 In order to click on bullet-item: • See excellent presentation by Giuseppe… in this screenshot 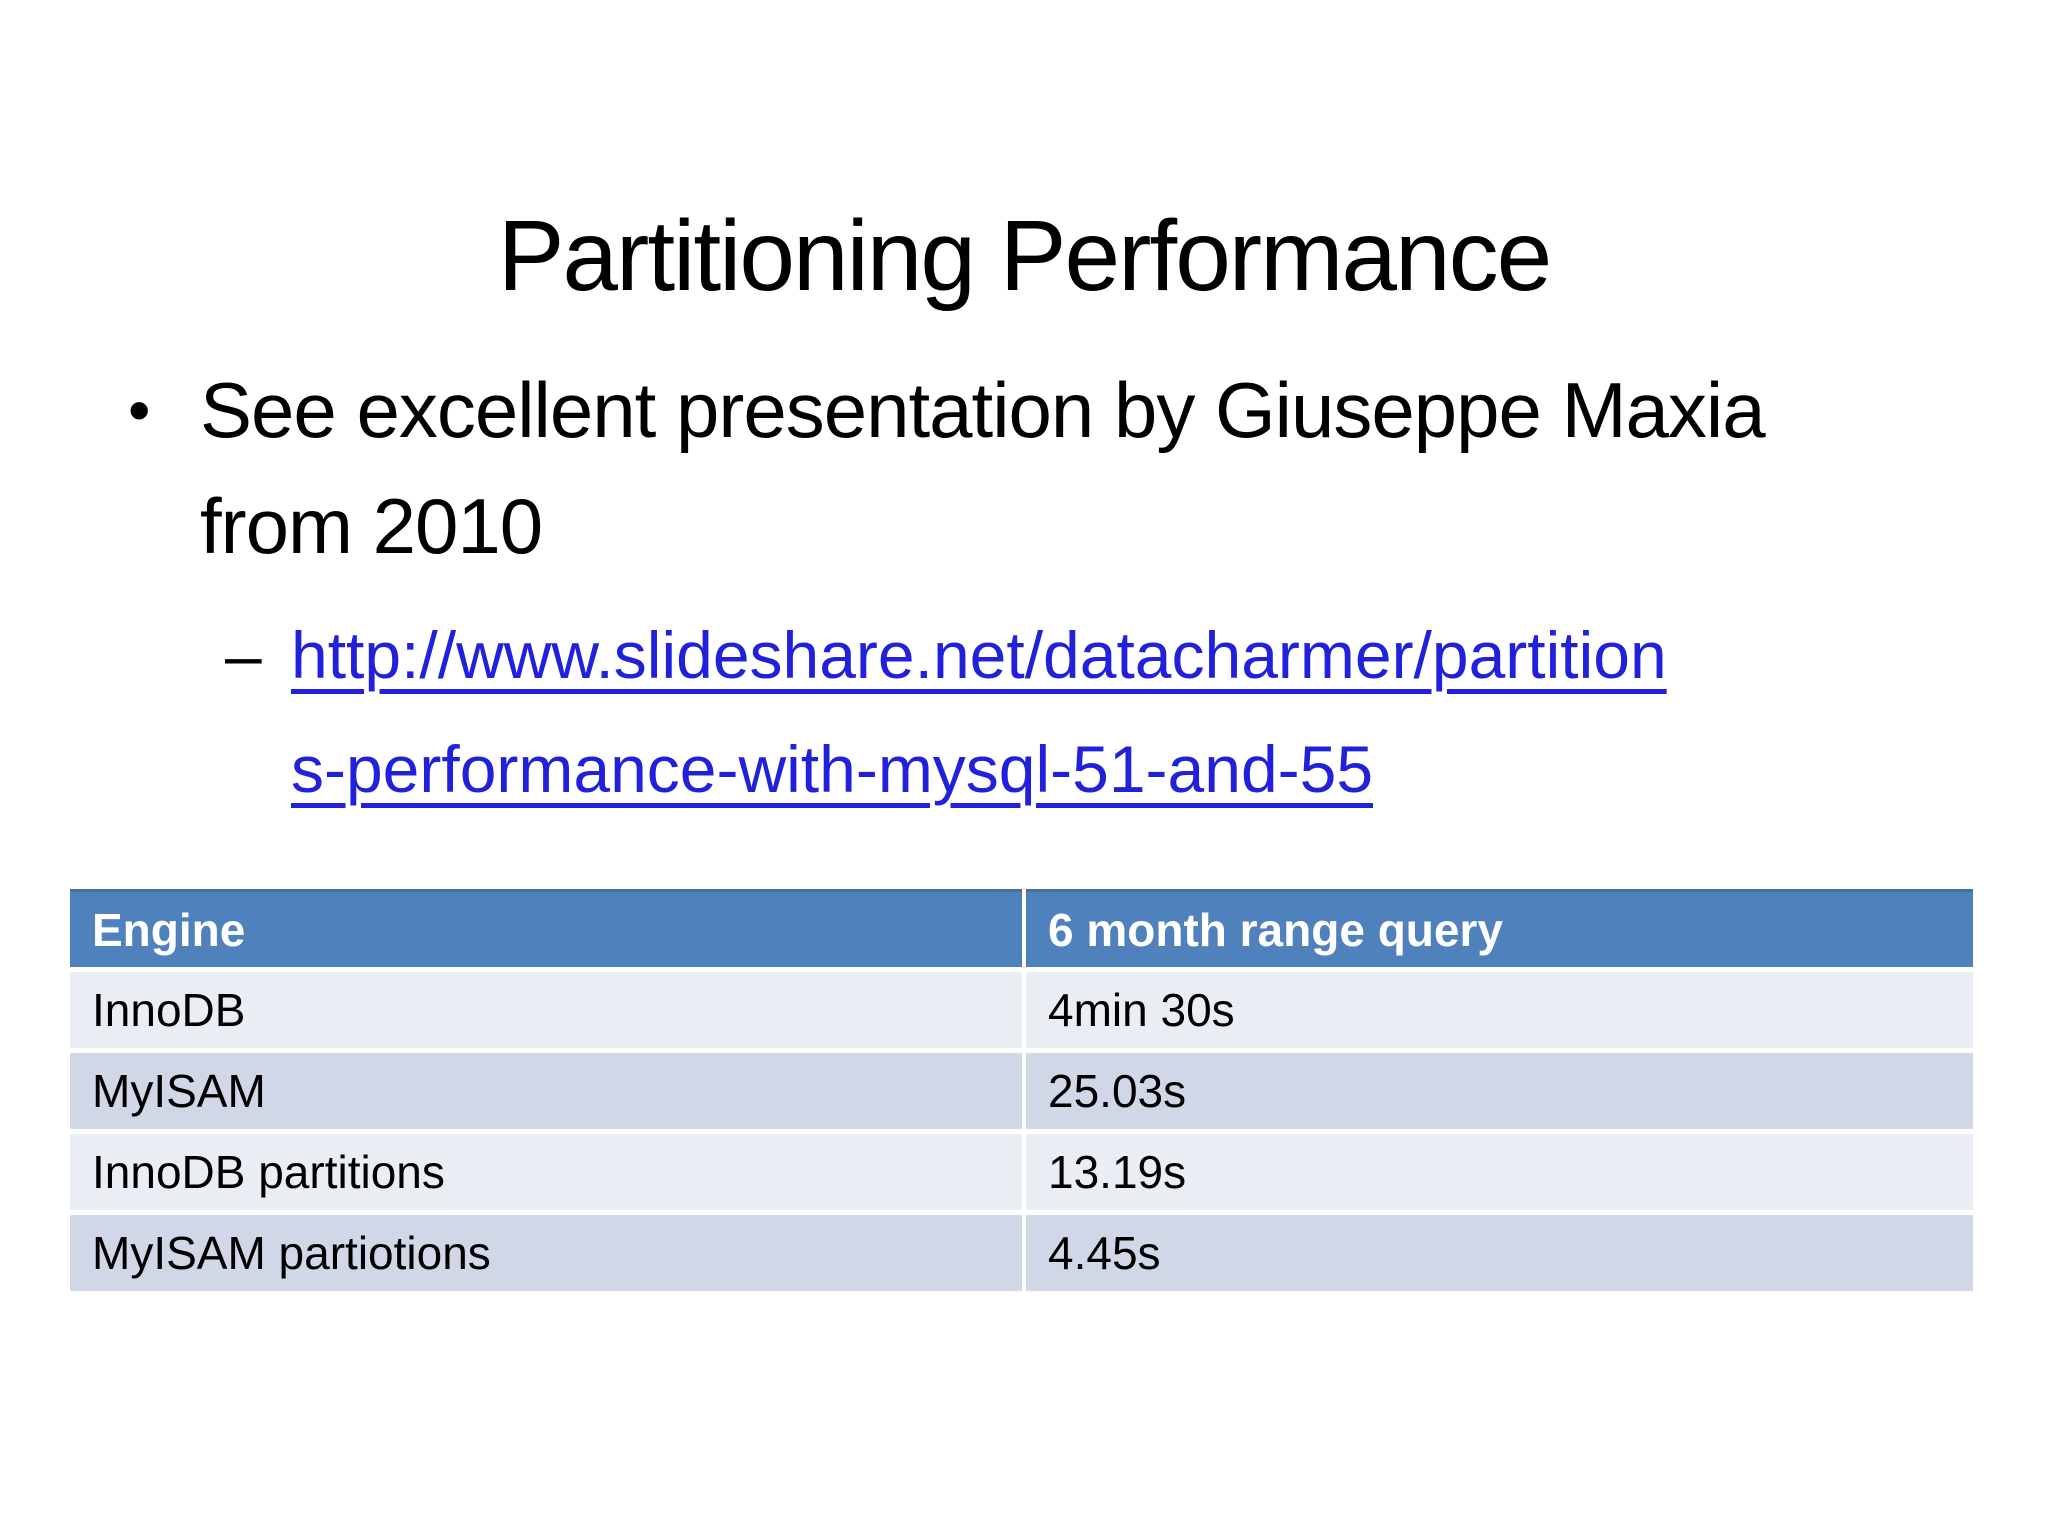, I will do `click(947, 468)`.